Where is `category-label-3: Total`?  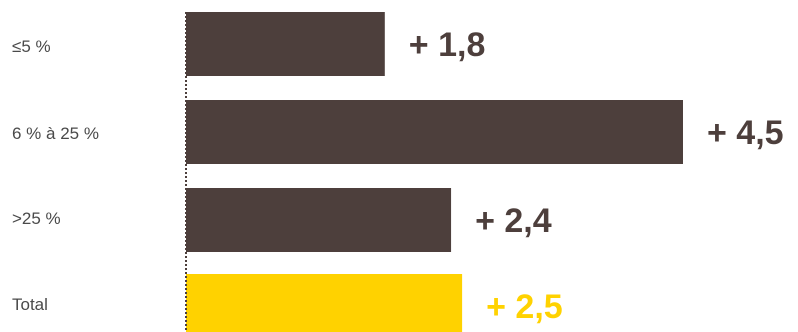
category-label-3: Total is located at coordinates (30, 304).